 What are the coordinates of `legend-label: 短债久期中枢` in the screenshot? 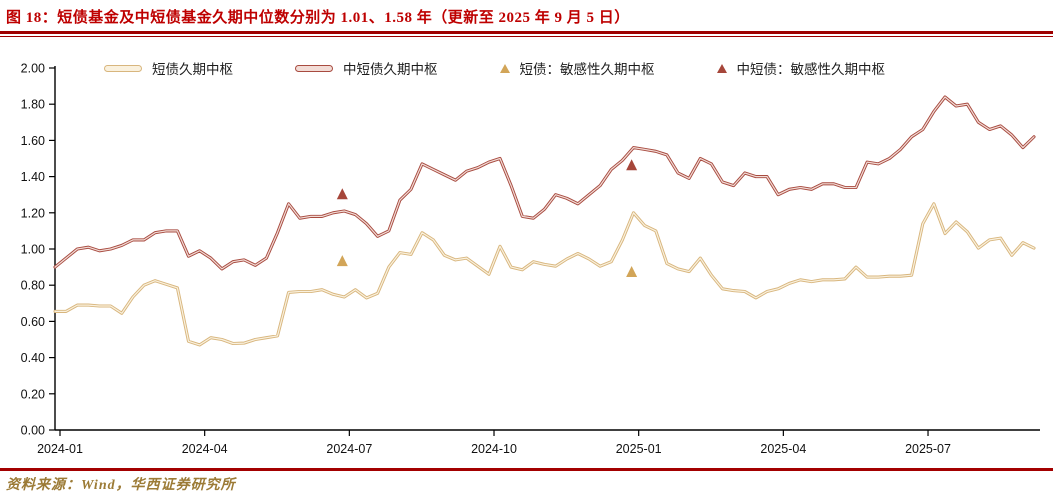 It's located at (192, 69).